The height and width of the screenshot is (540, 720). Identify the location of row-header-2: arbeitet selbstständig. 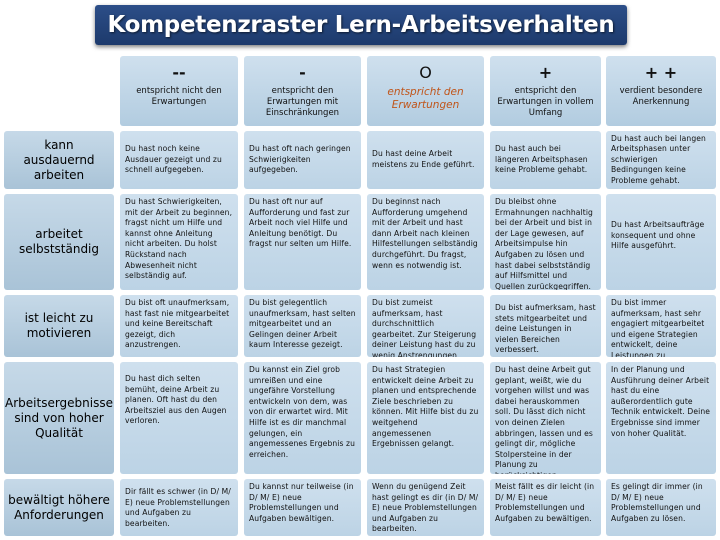
(59, 242).